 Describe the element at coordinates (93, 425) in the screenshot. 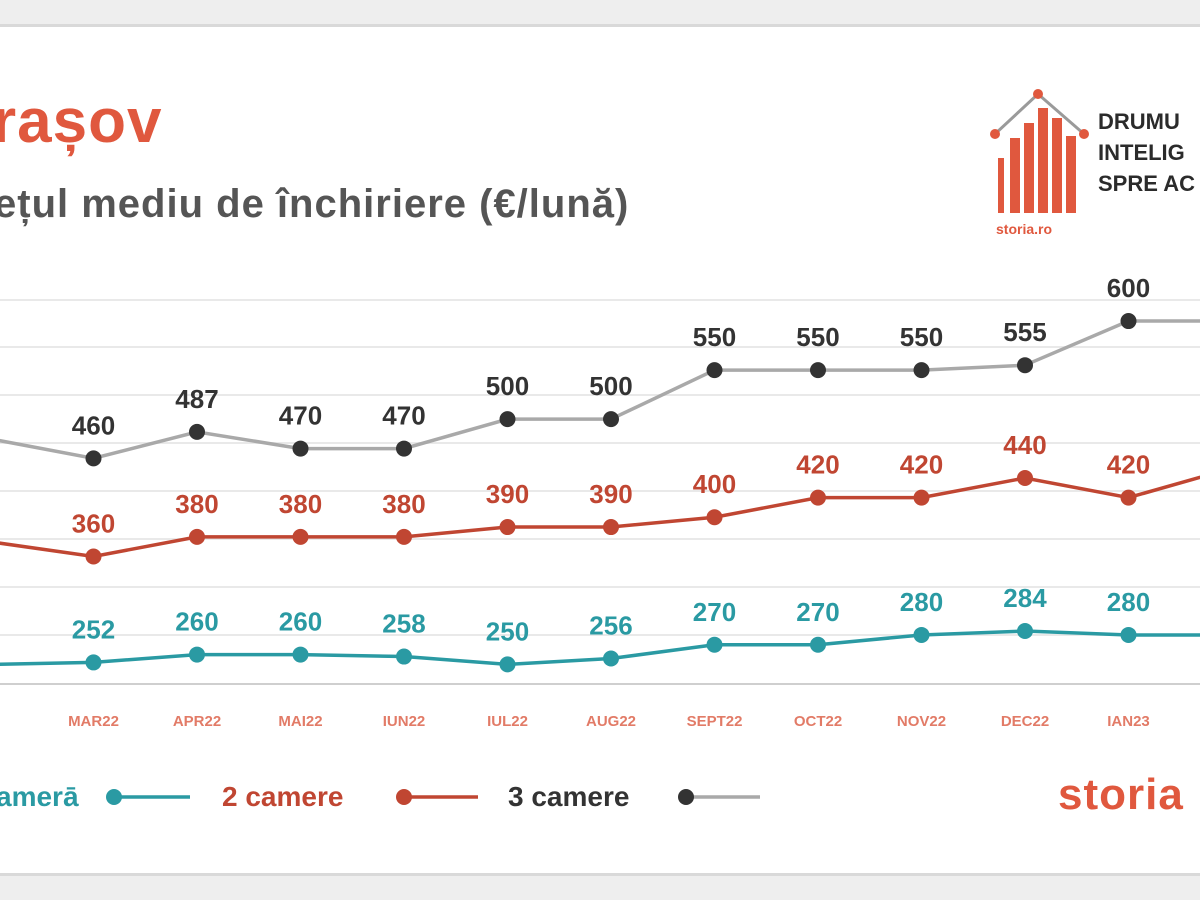

I see `data-label: 460` at that location.